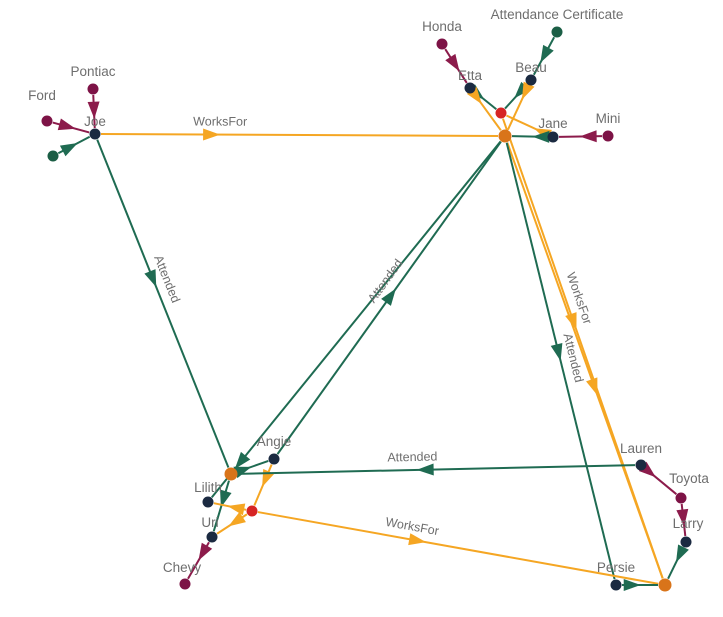  I want to click on graph-node-huborange1, so click(505, 136).